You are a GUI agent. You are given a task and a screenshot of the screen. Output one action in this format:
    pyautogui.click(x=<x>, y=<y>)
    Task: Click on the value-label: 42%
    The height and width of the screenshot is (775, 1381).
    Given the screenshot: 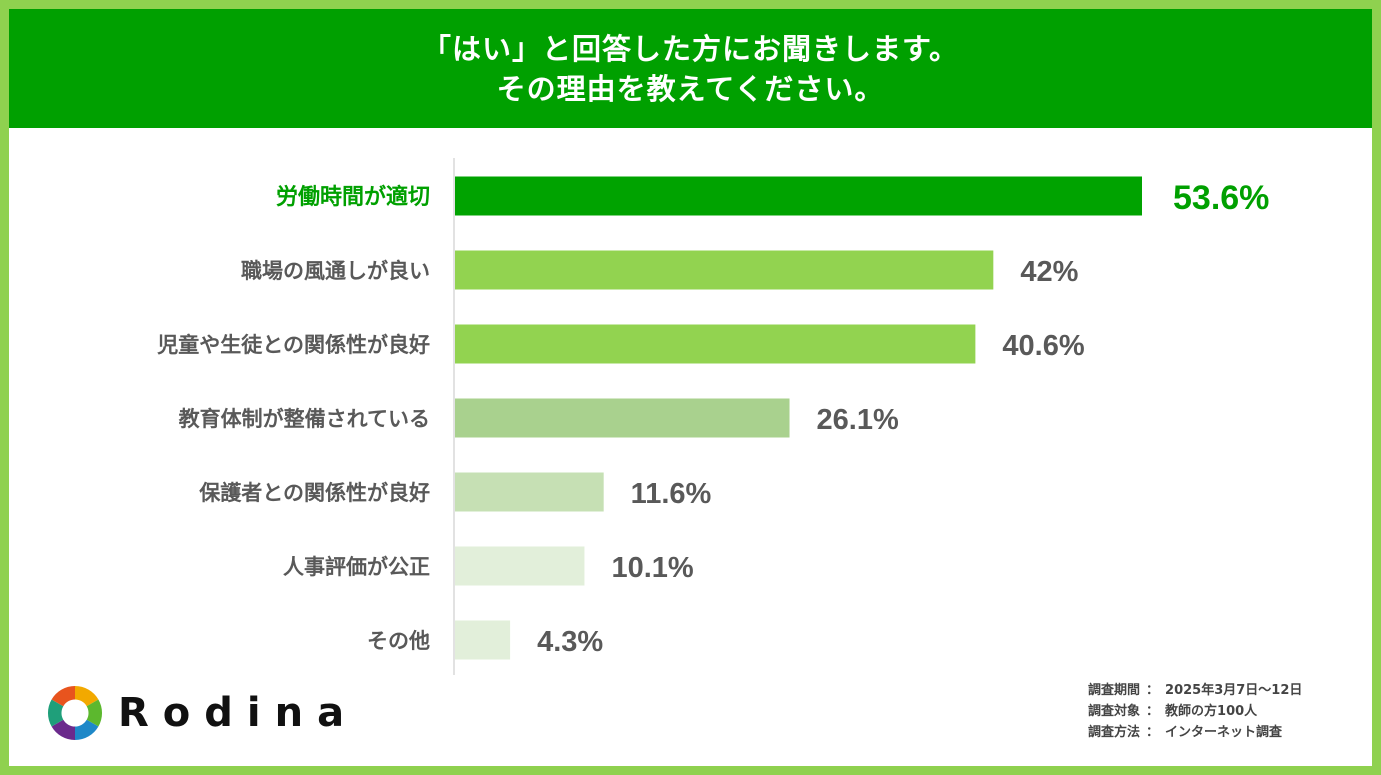 What is the action you would take?
    pyautogui.click(x=1049, y=272)
    